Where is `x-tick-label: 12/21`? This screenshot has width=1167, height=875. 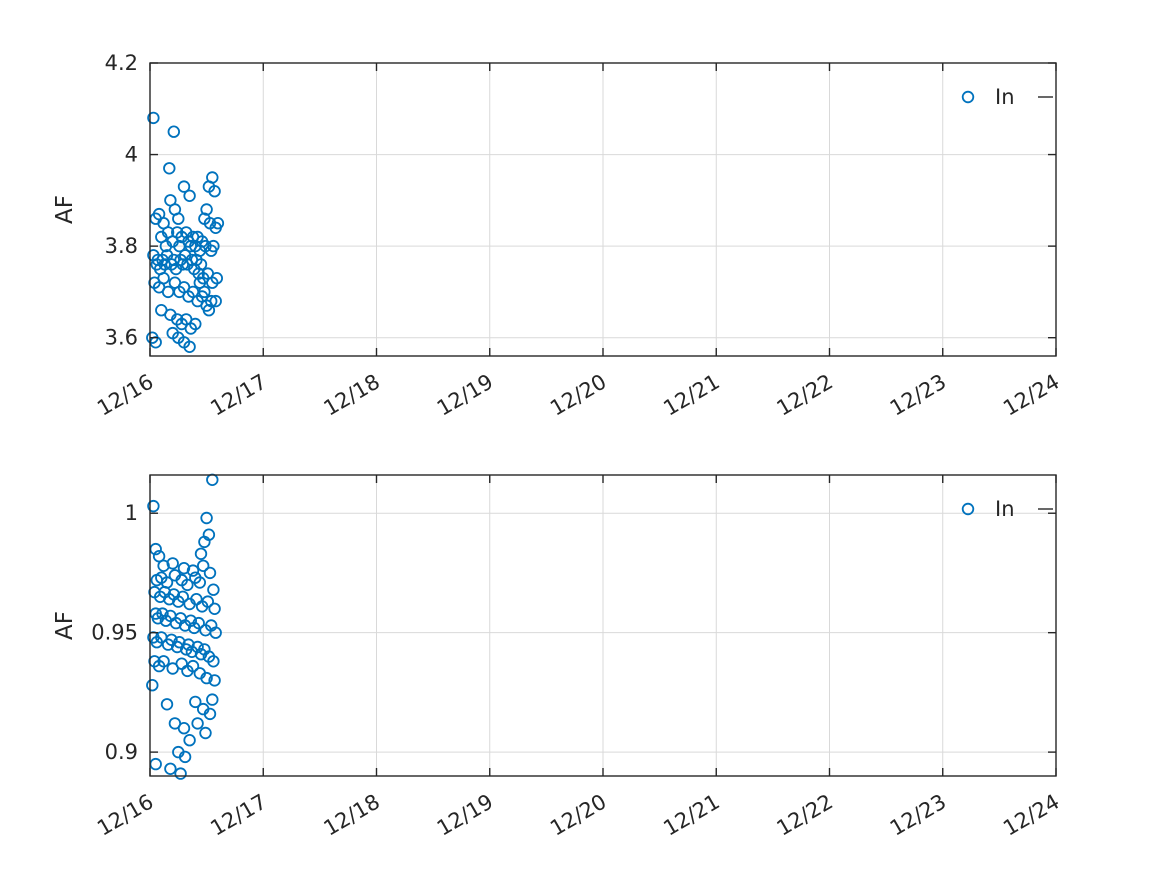
x-tick-label: 12/21 is located at coordinates (691, 815).